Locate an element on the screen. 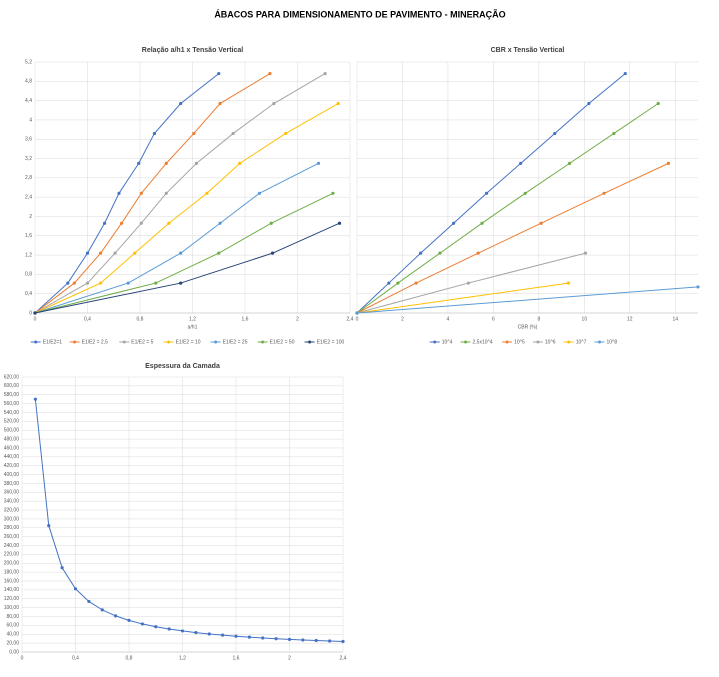 The height and width of the screenshot is (677, 719). y-tick-label: 420,00 is located at coordinates (12, 466).